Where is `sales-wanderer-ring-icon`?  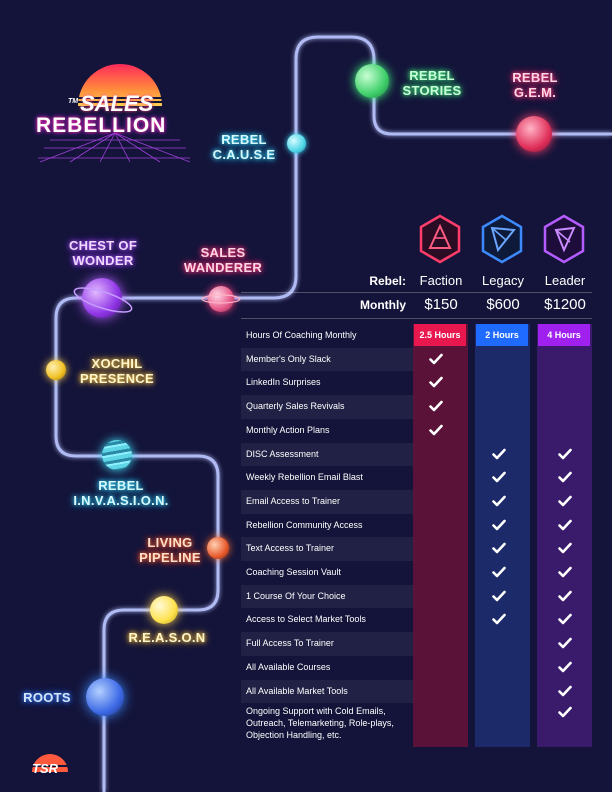 sales-wanderer-ring-icon is located at coordinates (221, 299).